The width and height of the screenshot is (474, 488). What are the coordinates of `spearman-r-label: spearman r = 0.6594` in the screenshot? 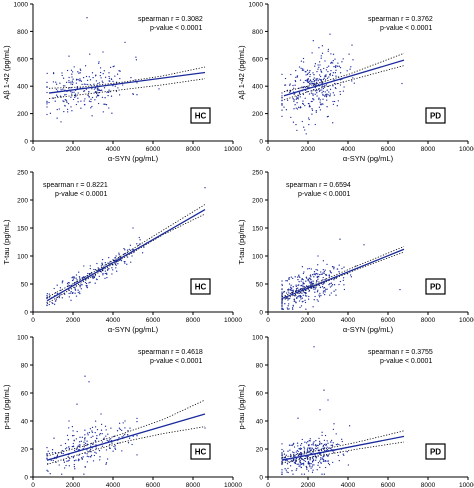 It's located at (318, 185).